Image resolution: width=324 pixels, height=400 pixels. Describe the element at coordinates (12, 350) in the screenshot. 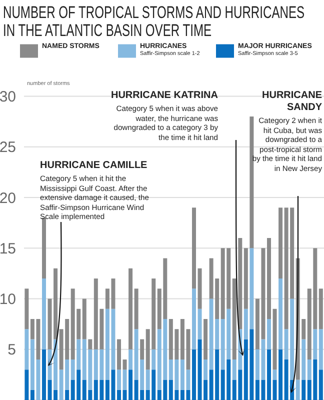

I see `y-tick-label: 5` at that location.